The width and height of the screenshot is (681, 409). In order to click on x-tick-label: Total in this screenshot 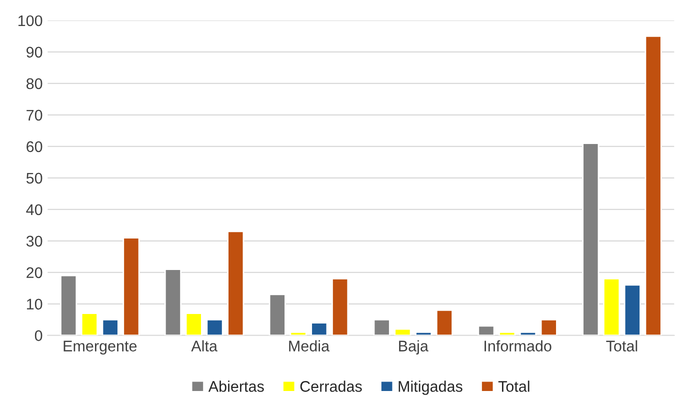, I will do `click(622, 346)`.